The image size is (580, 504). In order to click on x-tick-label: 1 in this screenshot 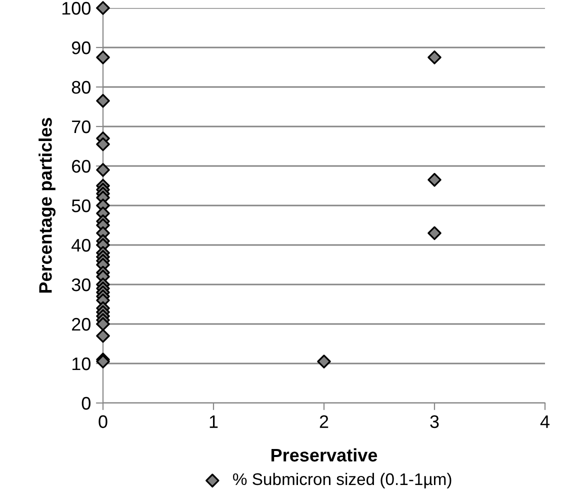, I will do `click(214, 421)`.